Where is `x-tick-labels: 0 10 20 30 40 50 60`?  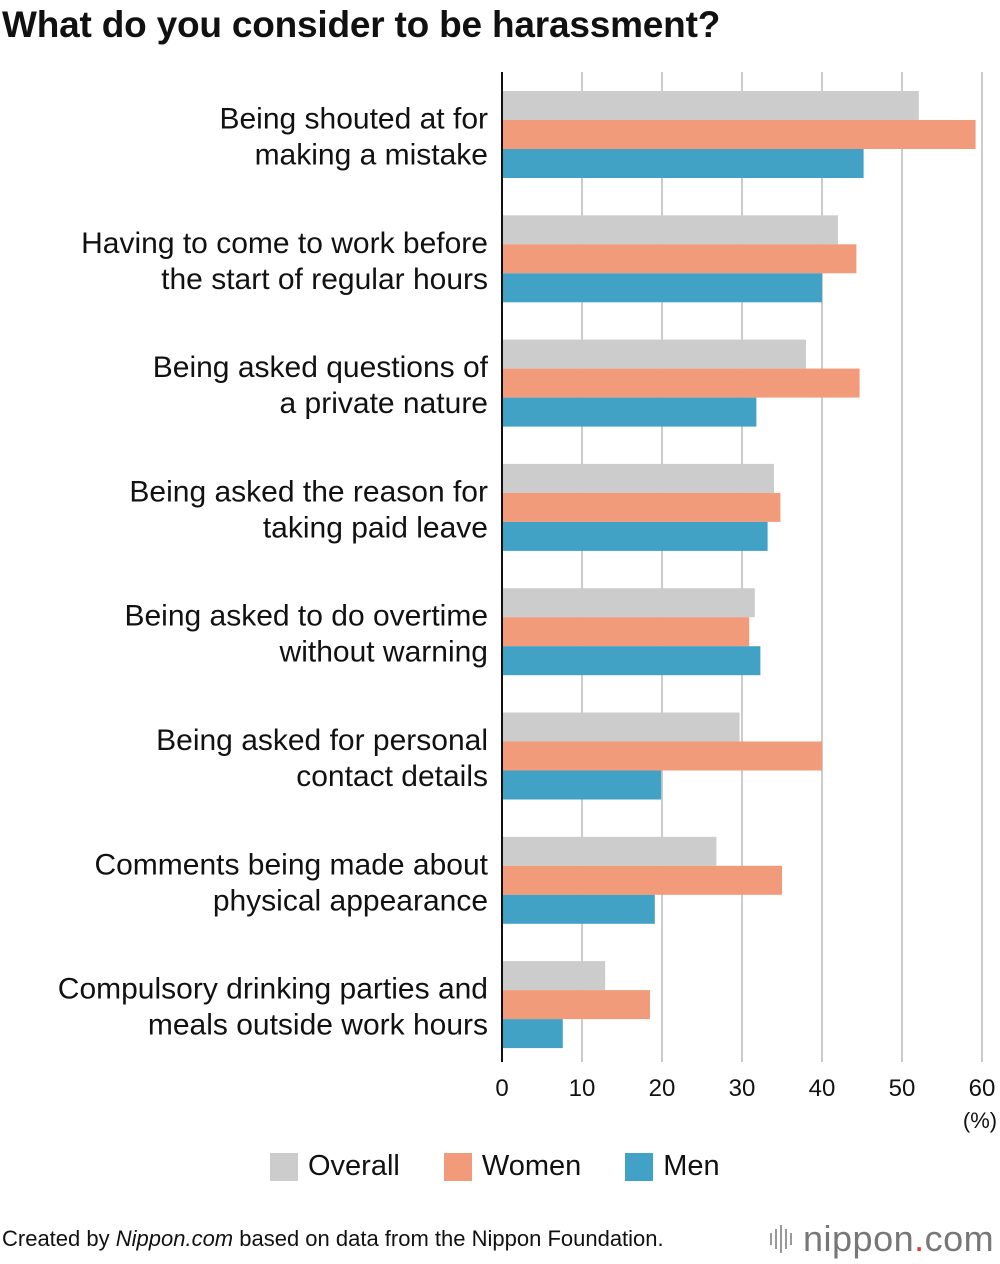 x-tick-labels: 0 10 20 30 40 50 60 is located at coordinates (745, 1088).